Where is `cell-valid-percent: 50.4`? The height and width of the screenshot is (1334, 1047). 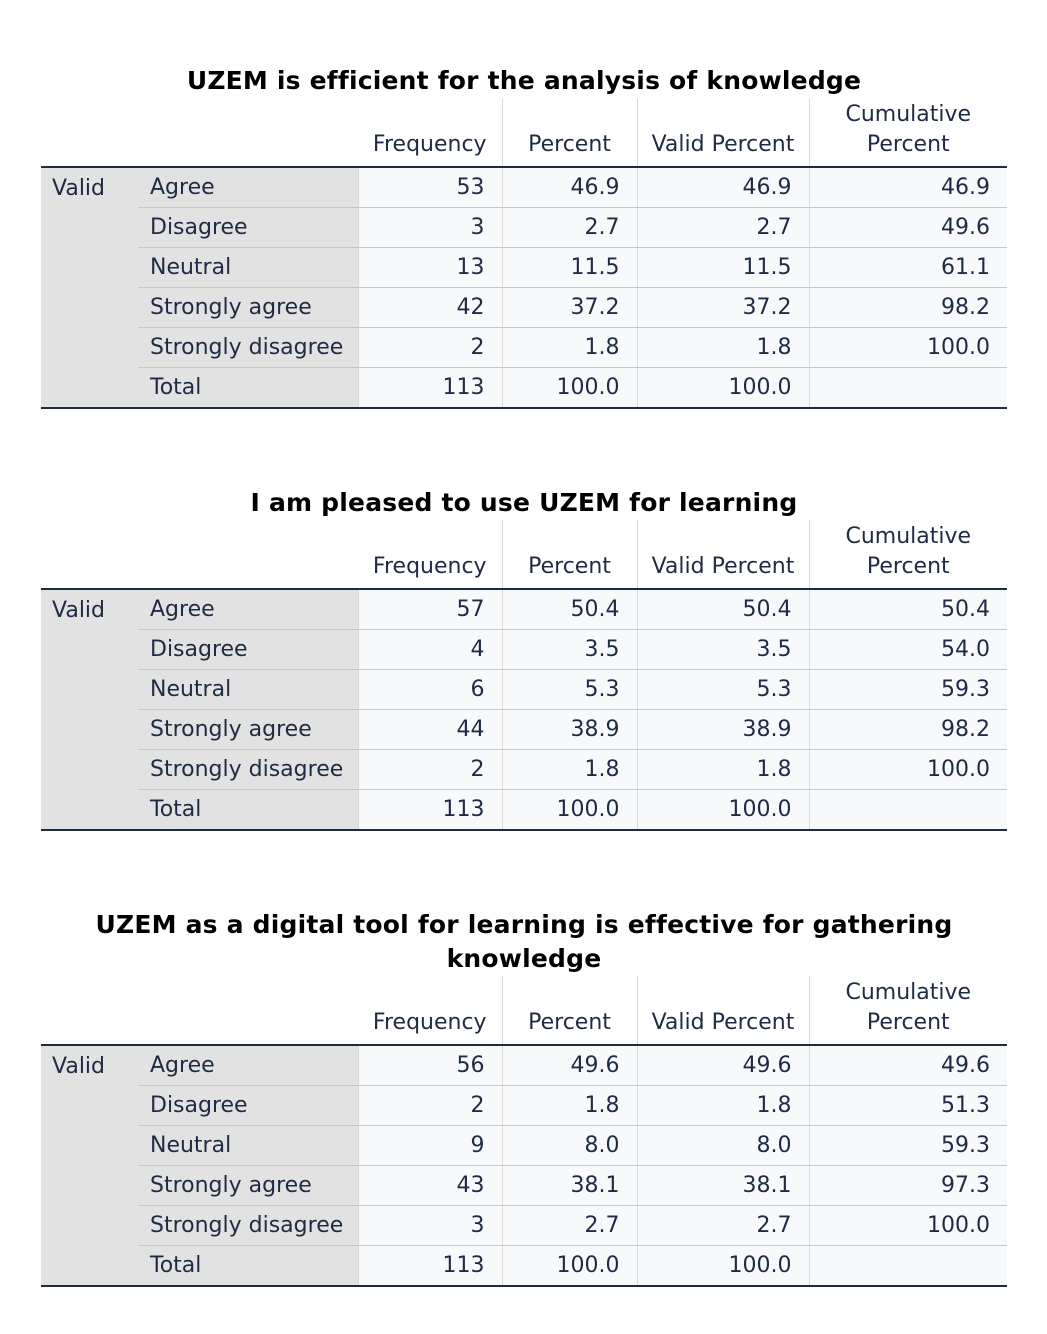
cell-valid-percent: 50.4 is located at coordinates (722, 609).